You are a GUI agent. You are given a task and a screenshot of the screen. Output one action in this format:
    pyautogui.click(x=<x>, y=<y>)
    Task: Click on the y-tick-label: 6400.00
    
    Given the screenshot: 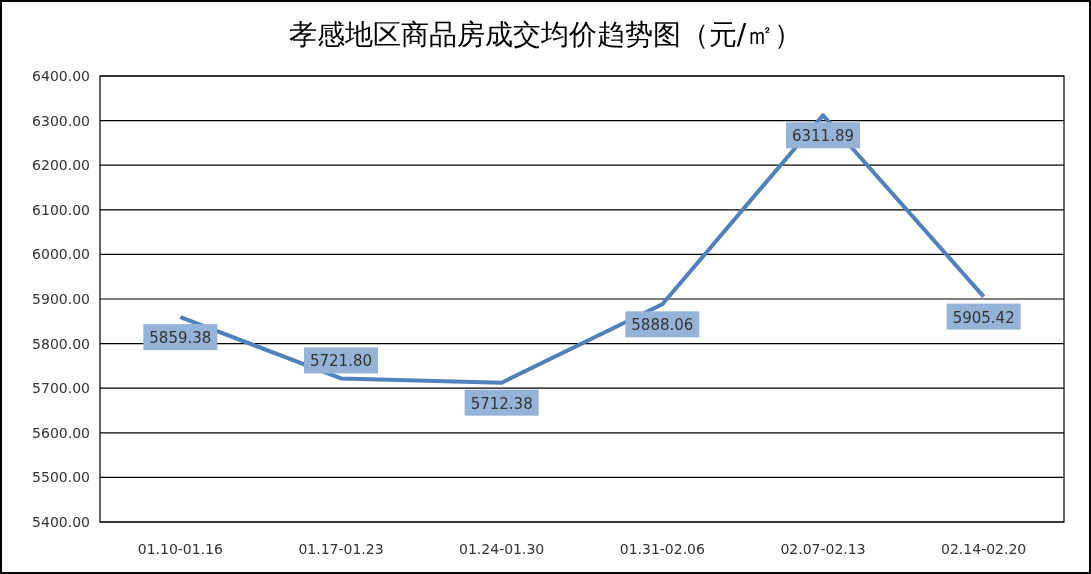 What is the action you would take?
    pyautogui.click(x=61, y=76)
    